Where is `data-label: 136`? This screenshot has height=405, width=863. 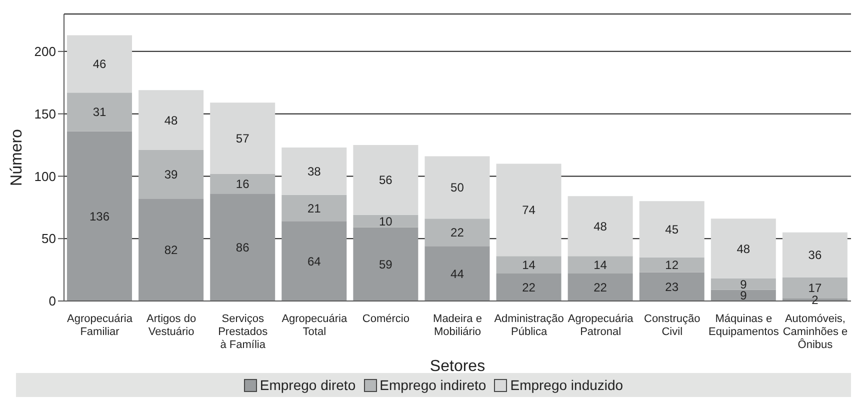
data-label: 136 is located at coordinates (99, 216).